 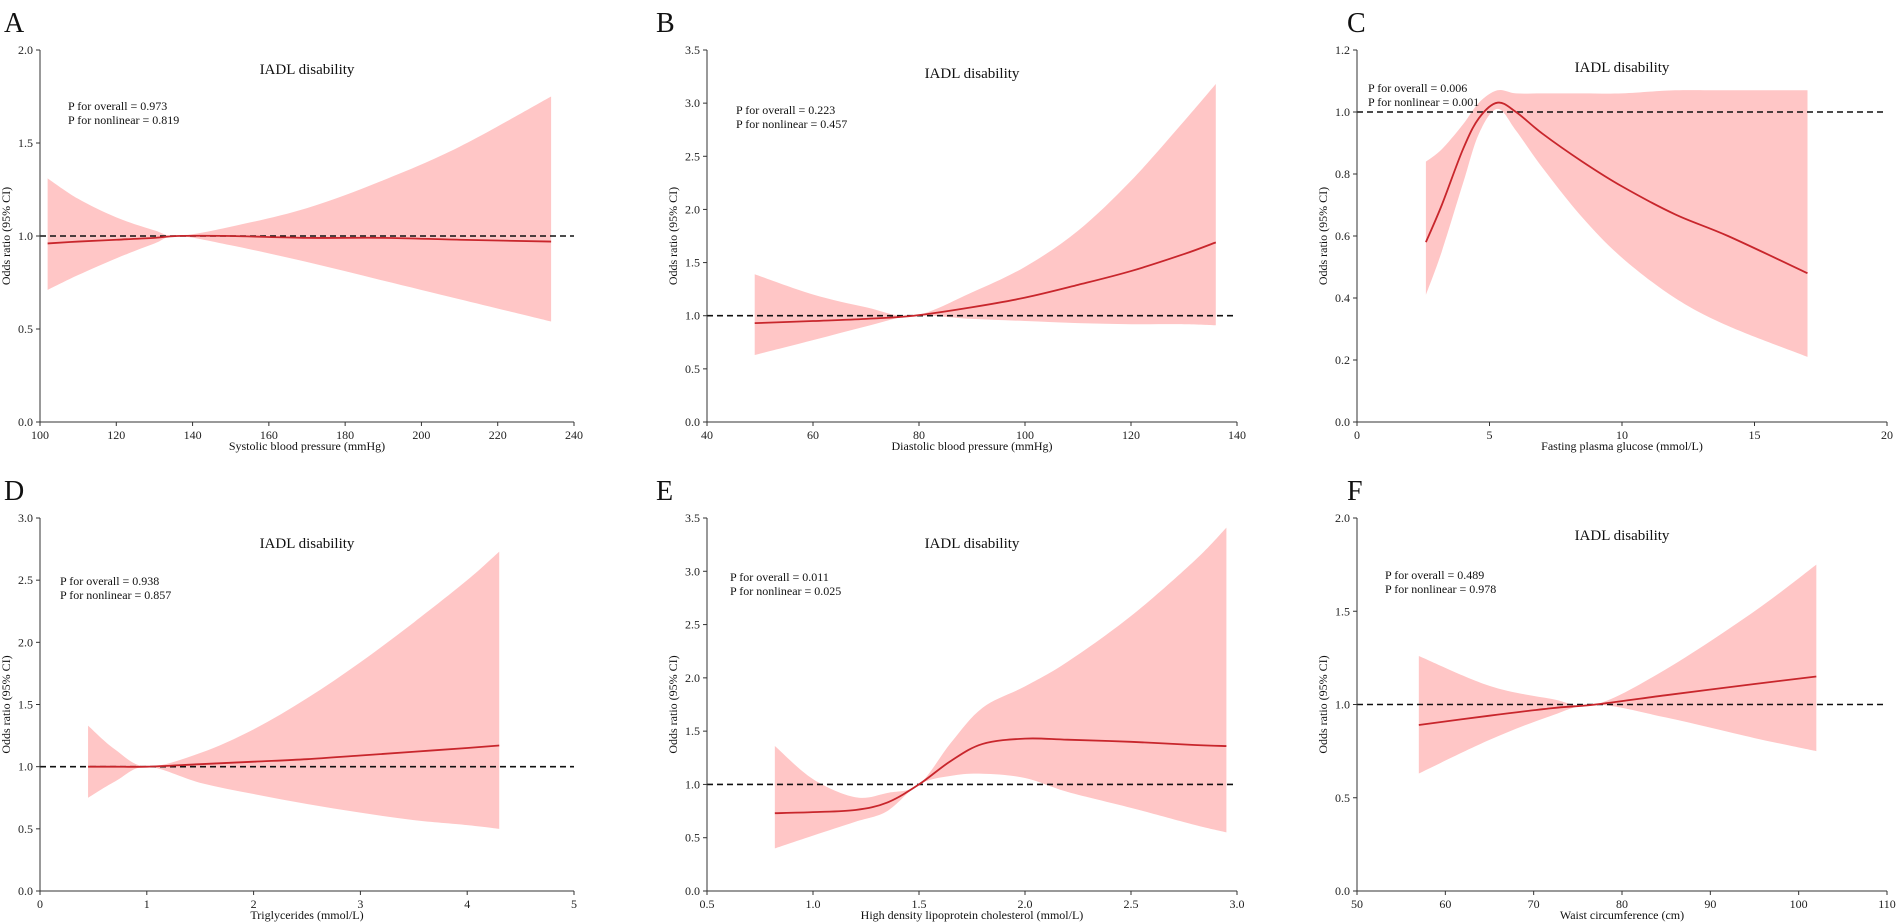 I want to click on x-tick-label: 1.0, so click(x=813, y=904).